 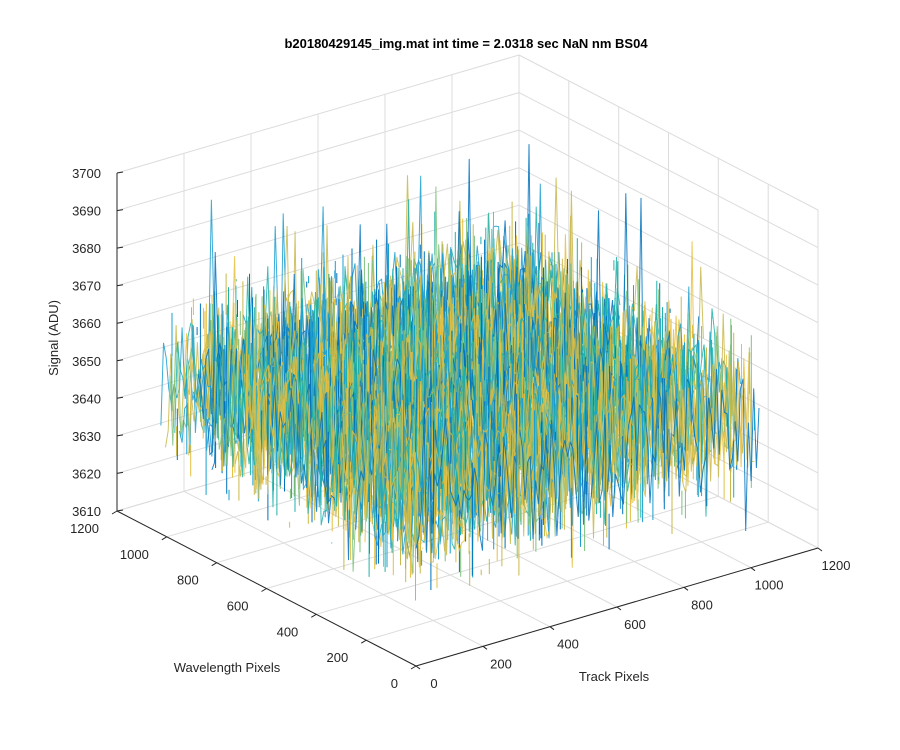 What do you see at coordinates (238, 606) in the screenshot?
I see `y-tick-label: 600` at bounding box center [238, 606].